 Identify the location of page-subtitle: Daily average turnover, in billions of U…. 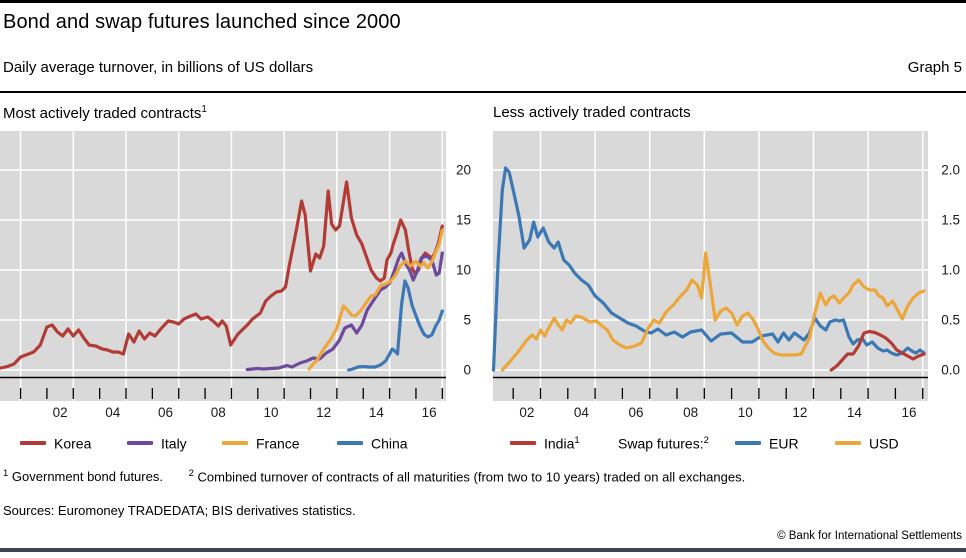
(158, 67).